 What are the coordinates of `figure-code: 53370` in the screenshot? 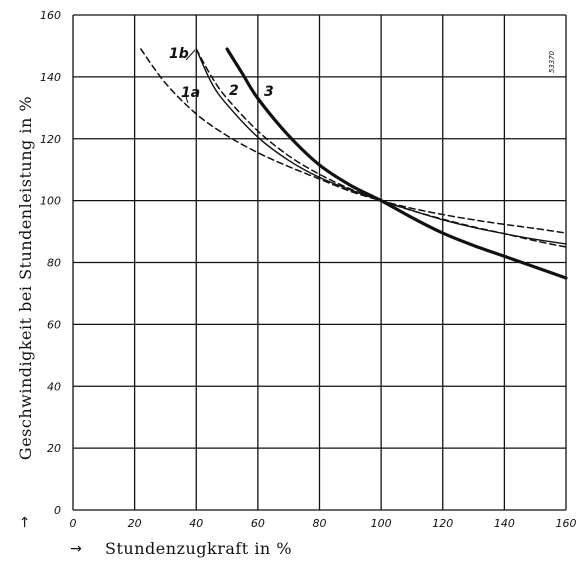 It's located at (552, 61).